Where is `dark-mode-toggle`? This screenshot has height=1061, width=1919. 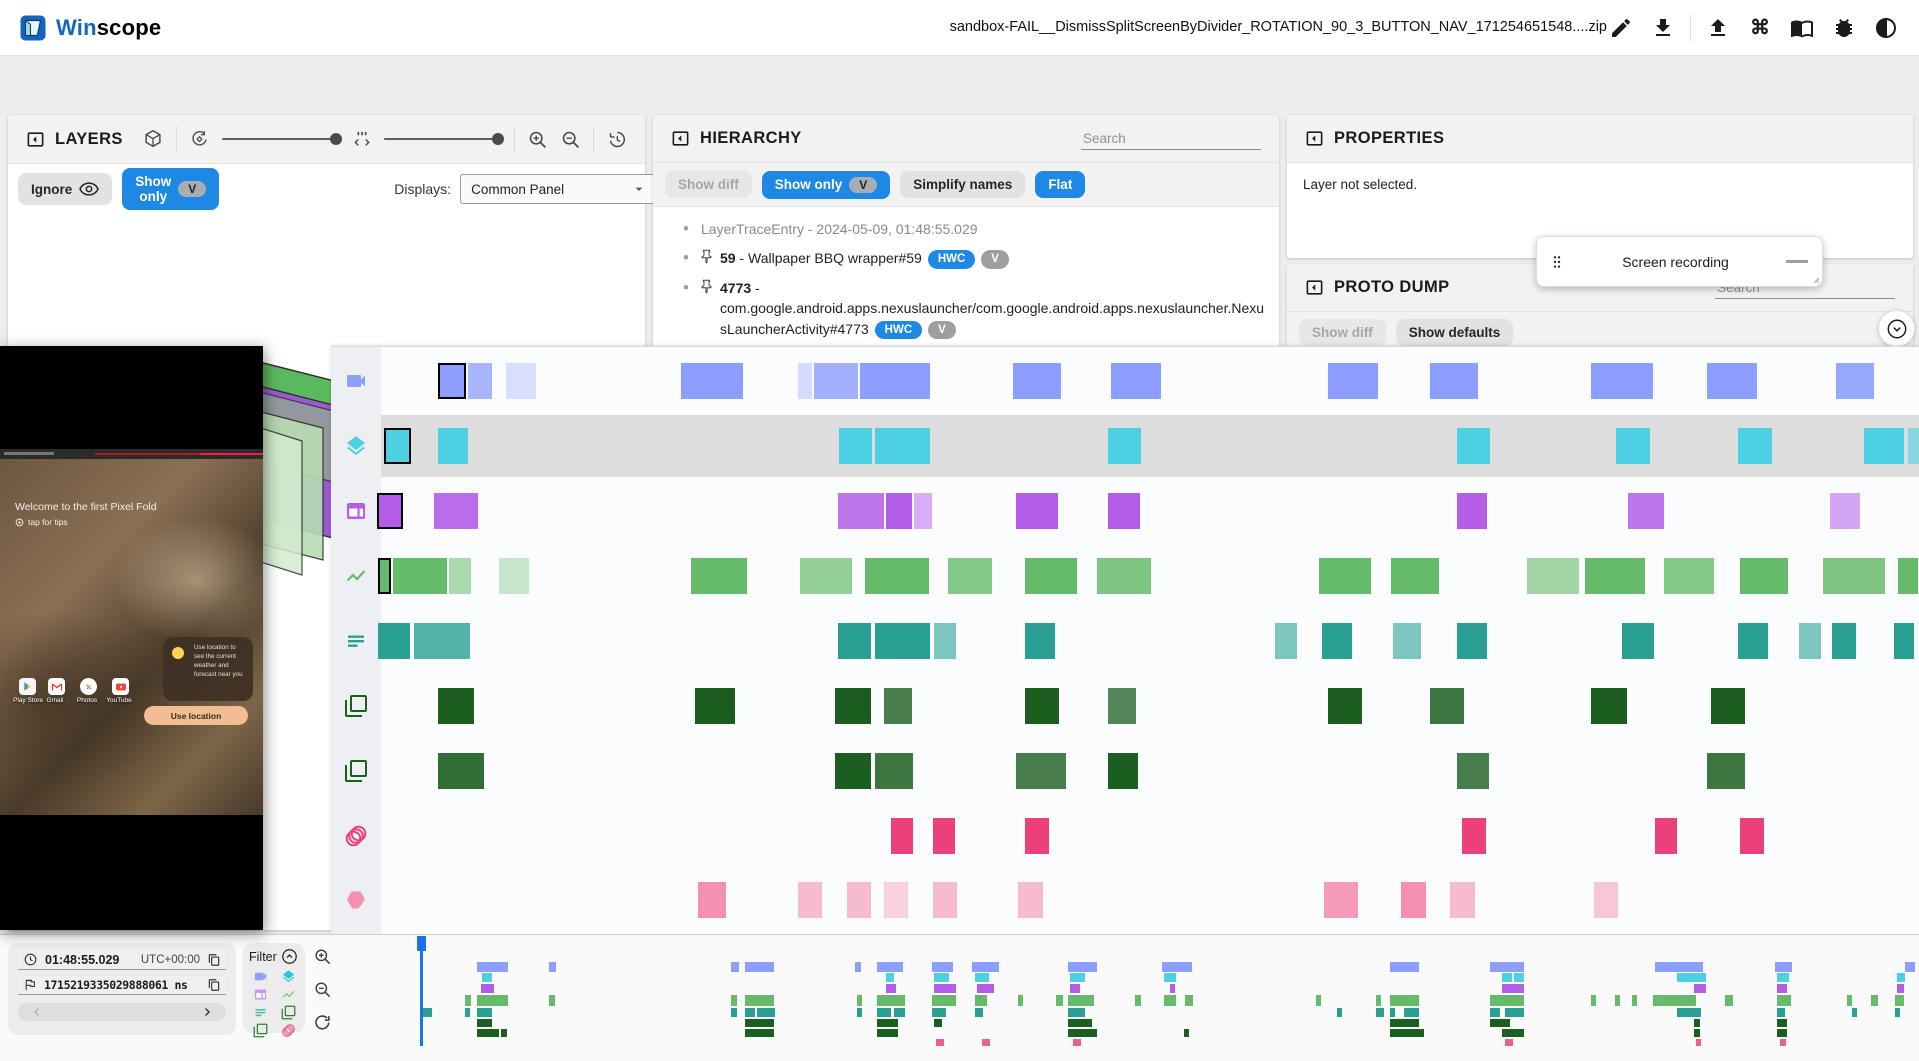 dark-mode-toggle is located at coordinates (1886, 28).